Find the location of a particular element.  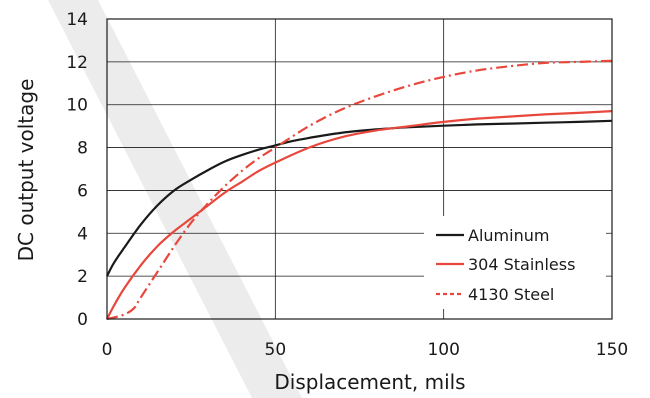

legend-label-aluminum: Aluminum is located at coordinates (508, 235).